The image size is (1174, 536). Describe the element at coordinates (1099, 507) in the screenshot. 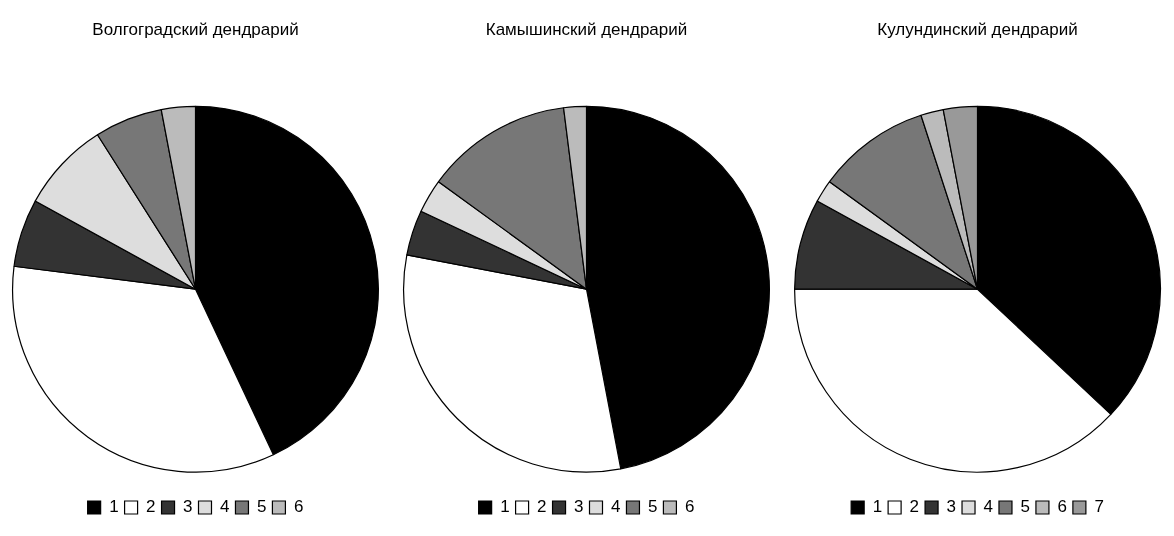

I see `legend-label: 7` at that location.